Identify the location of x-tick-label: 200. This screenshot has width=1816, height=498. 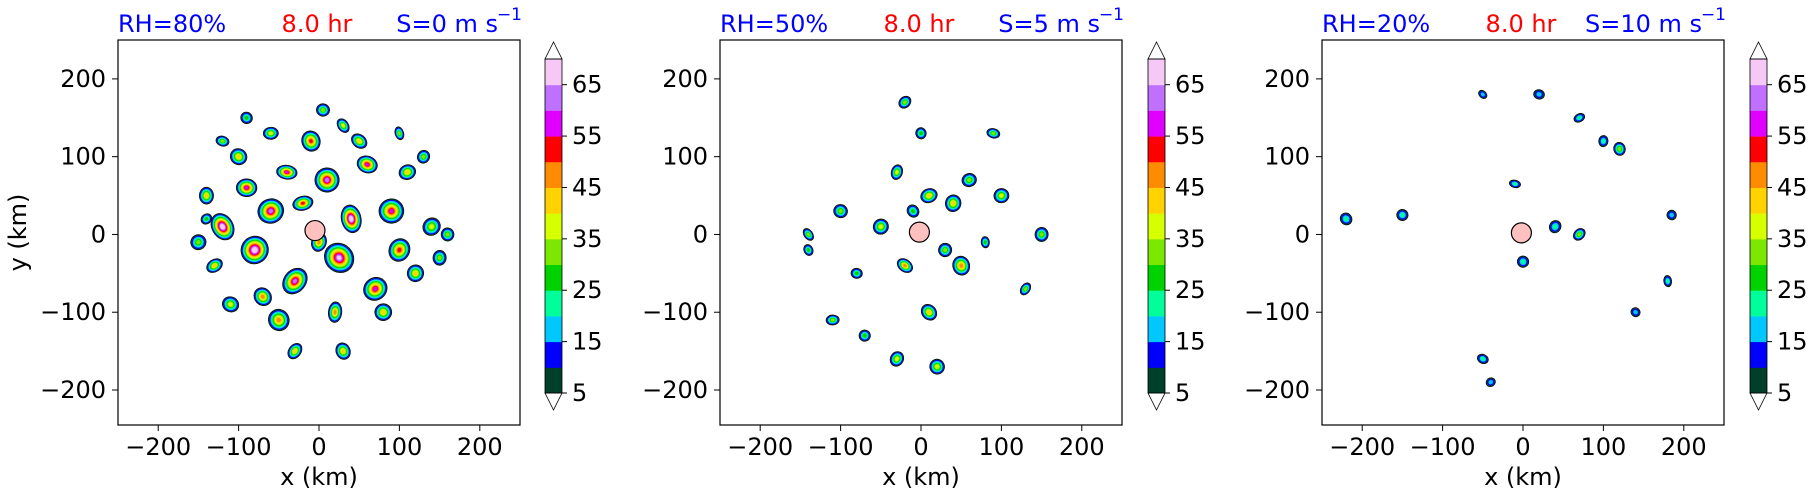
(480, 447).